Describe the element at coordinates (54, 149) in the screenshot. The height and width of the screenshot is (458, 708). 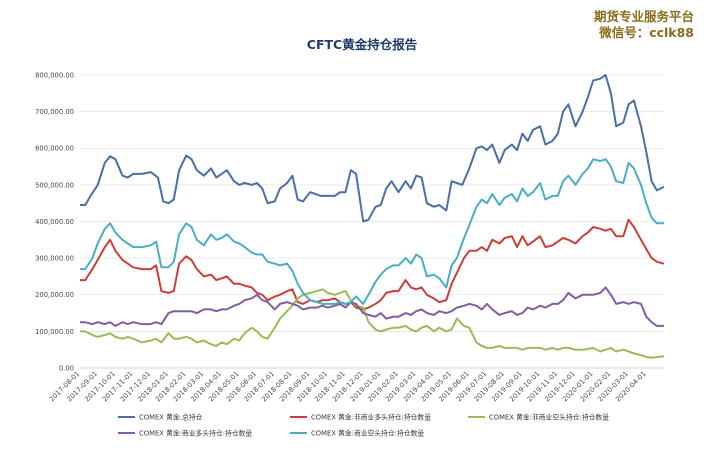
I see `y-tick-label: 600,000.00` at that location.